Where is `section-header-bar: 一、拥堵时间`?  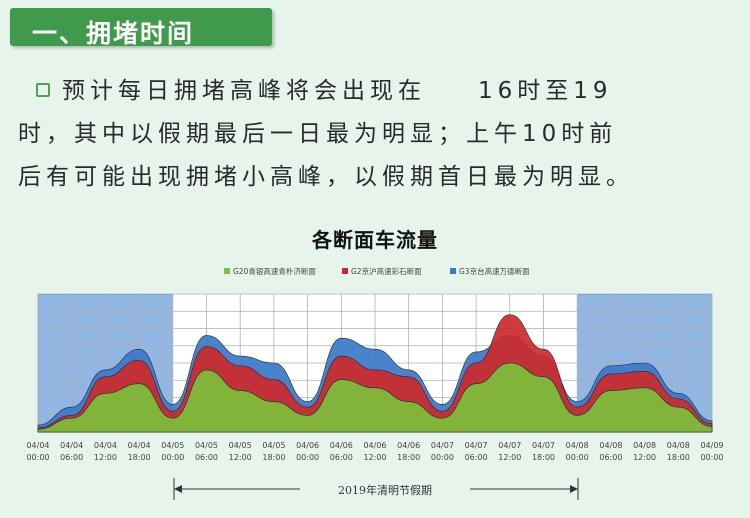
section-header-bar: 一、拥堵时间 is located at coordinates (141, 28).